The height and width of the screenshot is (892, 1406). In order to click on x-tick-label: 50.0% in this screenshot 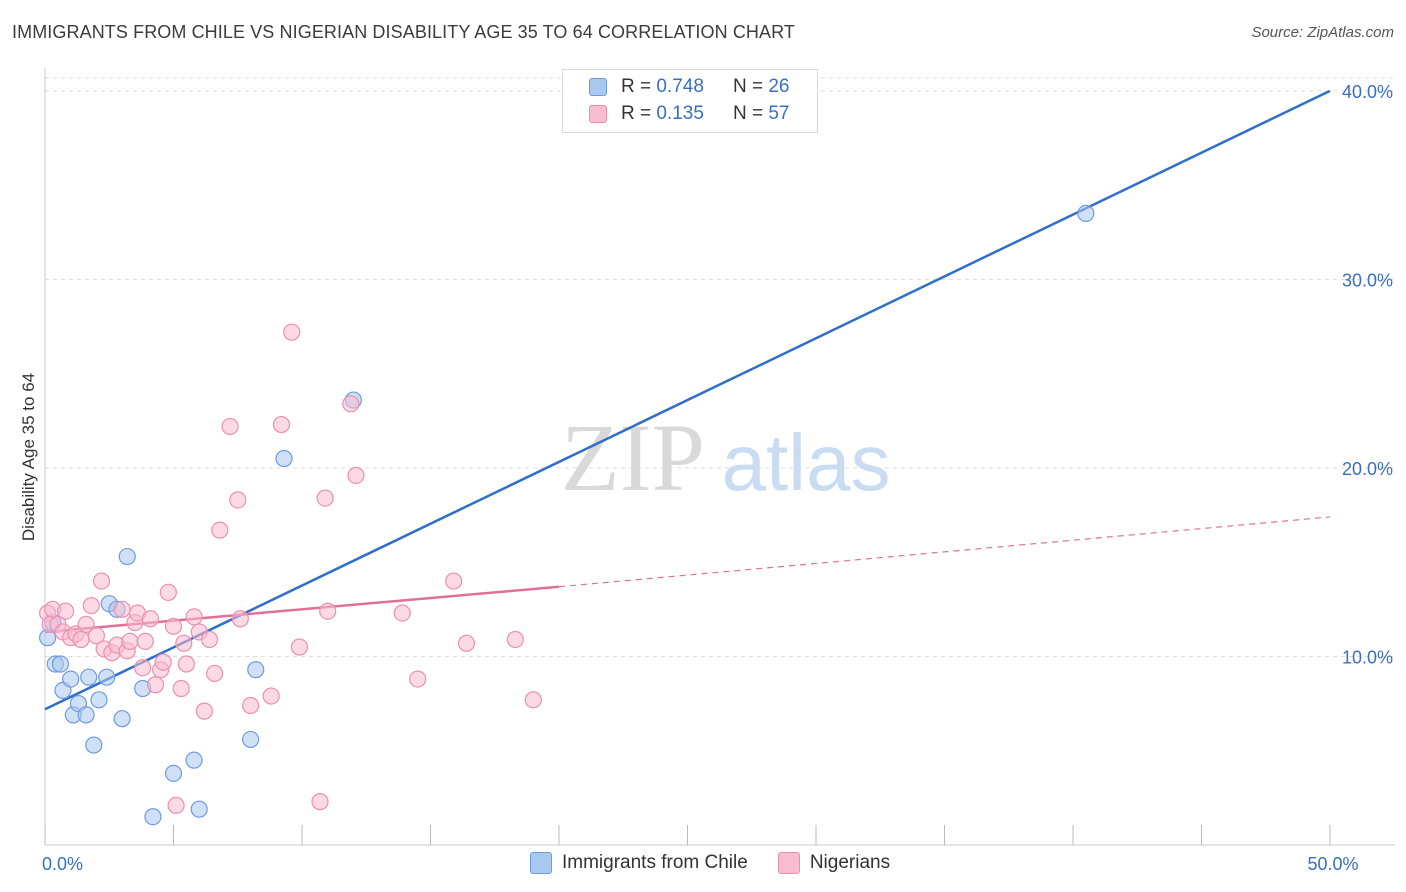, I will do `click(1332, 864)`.